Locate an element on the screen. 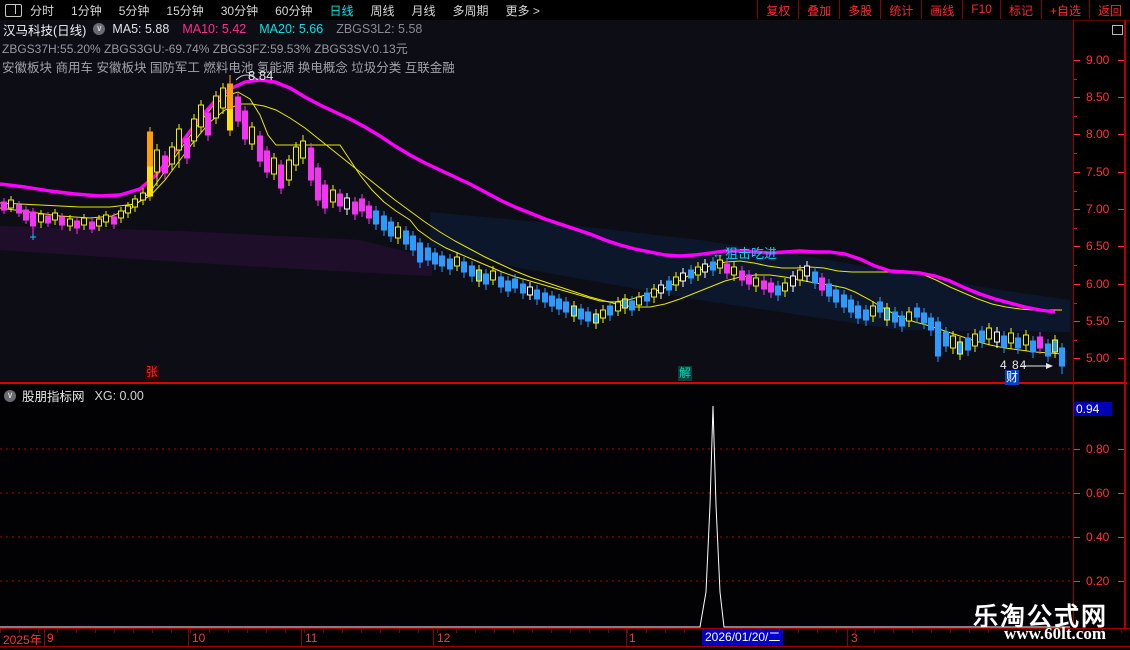  watermark-url: www.60lt.com is located at coordinates (1055, 633).